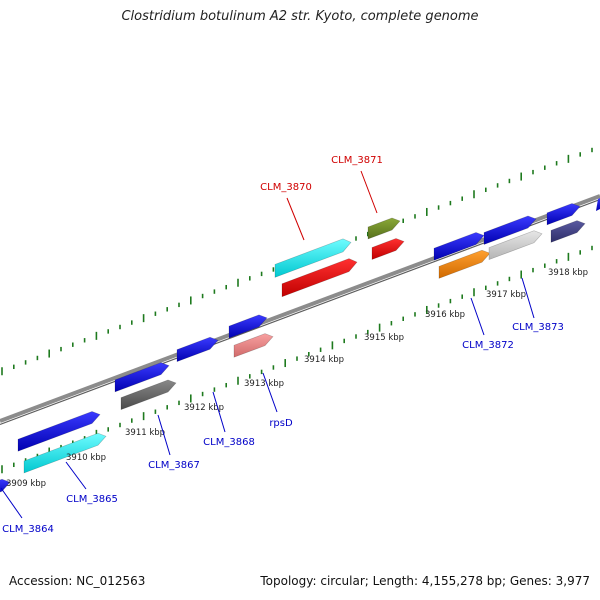 Image resolution: width=600 pixels, height=600 pixels. I want to click on gene-label: CLM_3873, so click(538, 327).